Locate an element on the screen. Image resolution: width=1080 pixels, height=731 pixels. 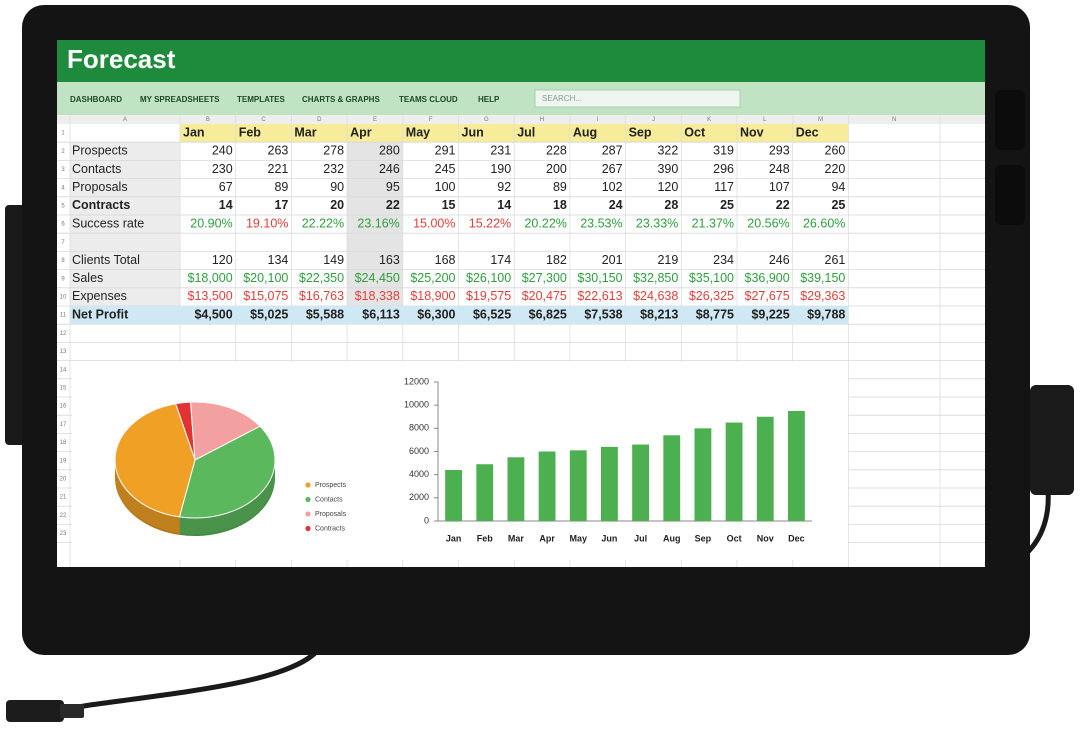
cell: 390 is located at coordinates (667, 169).